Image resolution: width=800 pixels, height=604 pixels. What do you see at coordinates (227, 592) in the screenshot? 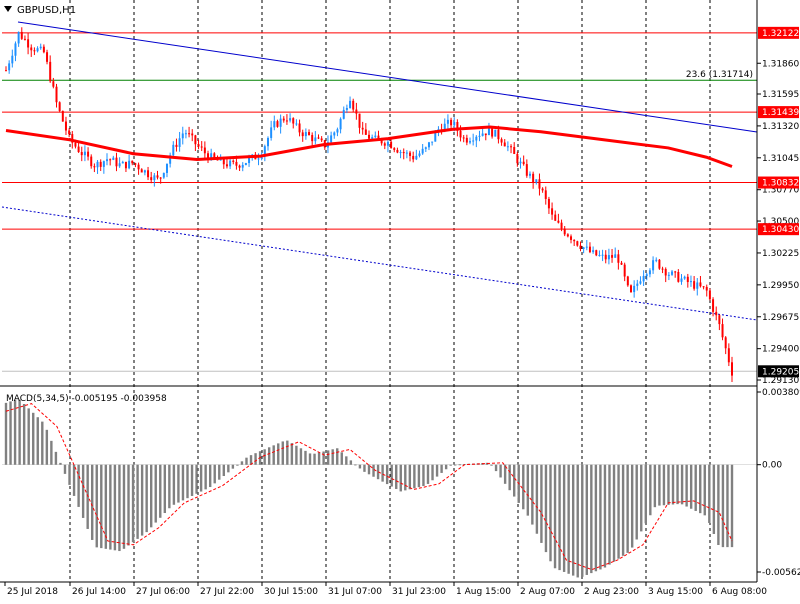
I see `time-tick-label: 27 Jul 22:00` at bounding box center [227, 592].